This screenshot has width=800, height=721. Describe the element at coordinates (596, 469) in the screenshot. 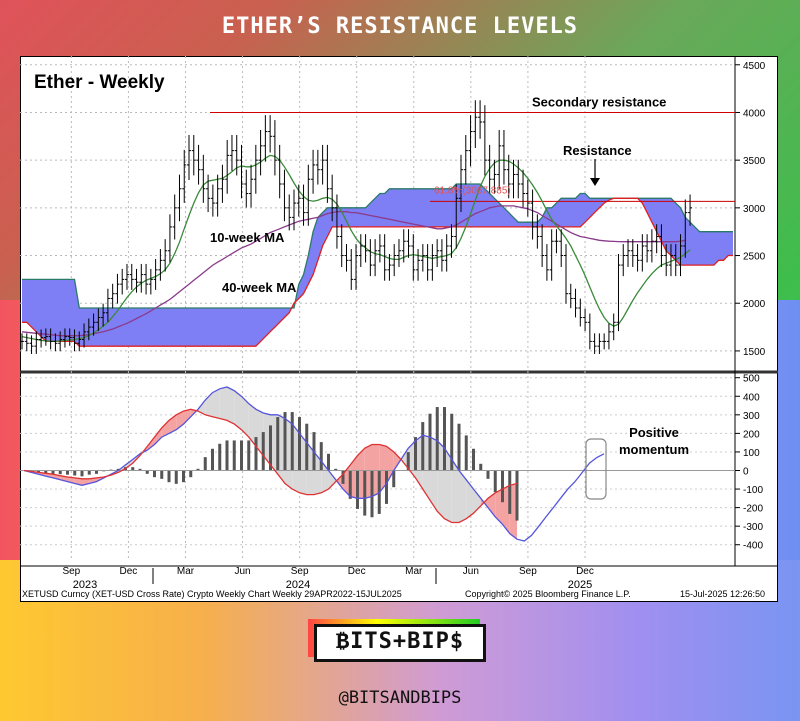

I see `momentum-highlight` at that location.